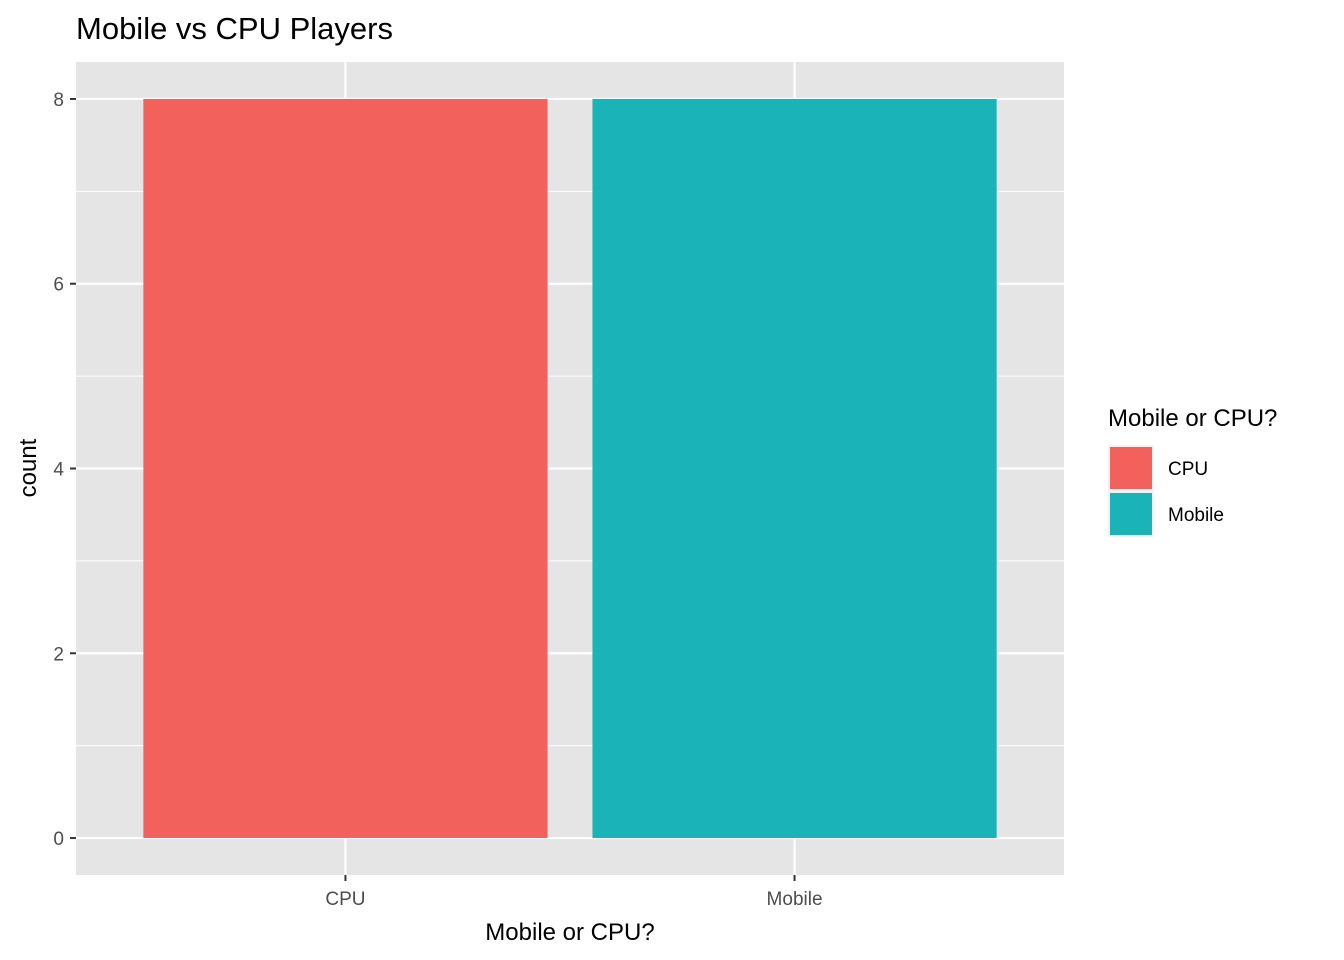 The height and width of the screenshot is (960, 1344). Describe the element at coordinates (345, 899) in the screenshot. I see `x-tick-label: CPU` at that location.